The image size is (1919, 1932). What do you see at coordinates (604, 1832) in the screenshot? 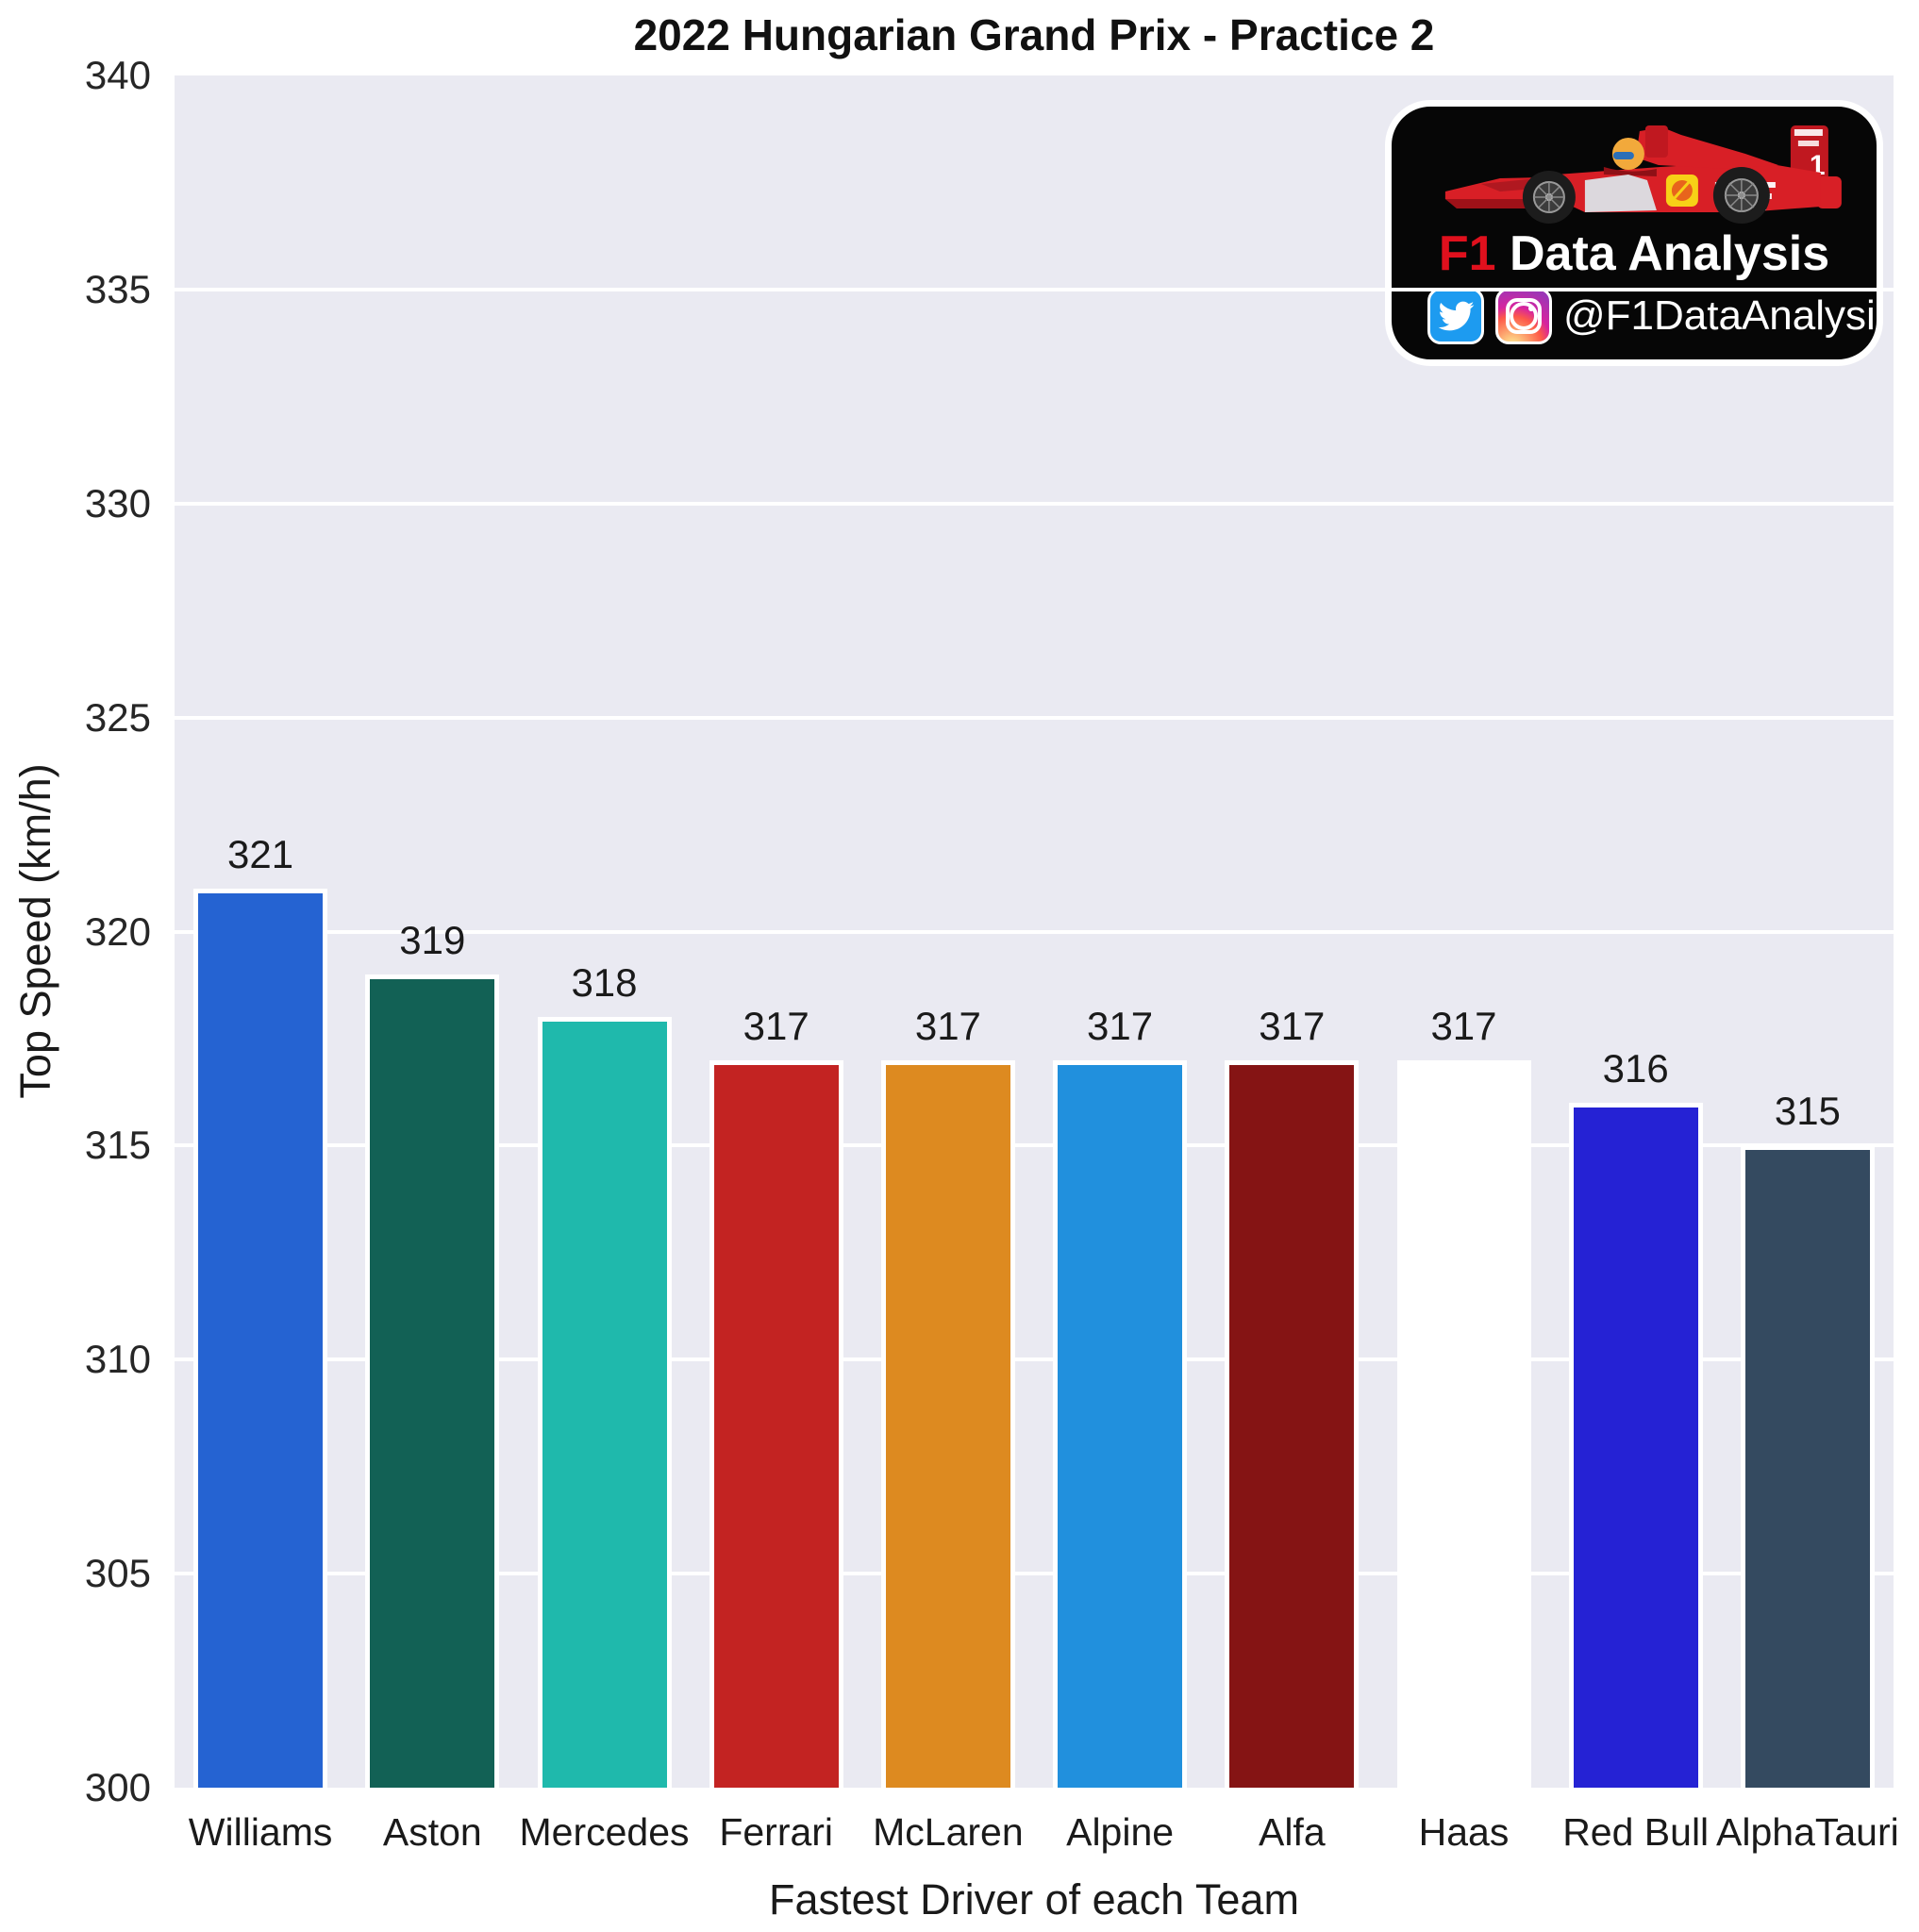
I see `x-tick-label-mercedes: Mercedes` at bounding box center [604, 1832].